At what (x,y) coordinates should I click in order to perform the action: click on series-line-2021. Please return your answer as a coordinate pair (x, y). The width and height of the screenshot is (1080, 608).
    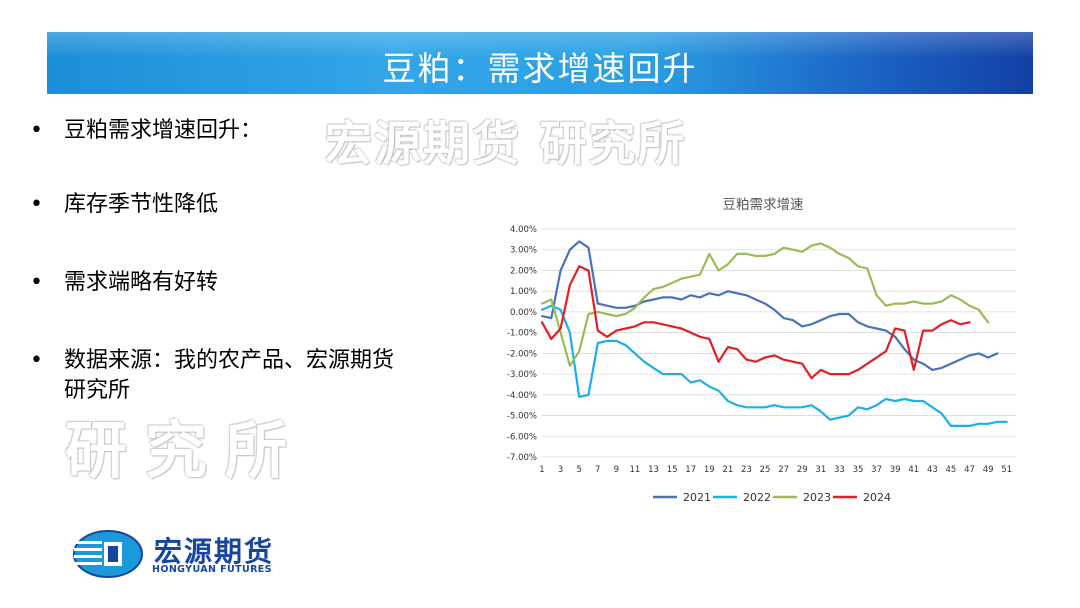
    Looking at the image, I should click on (769, 305).